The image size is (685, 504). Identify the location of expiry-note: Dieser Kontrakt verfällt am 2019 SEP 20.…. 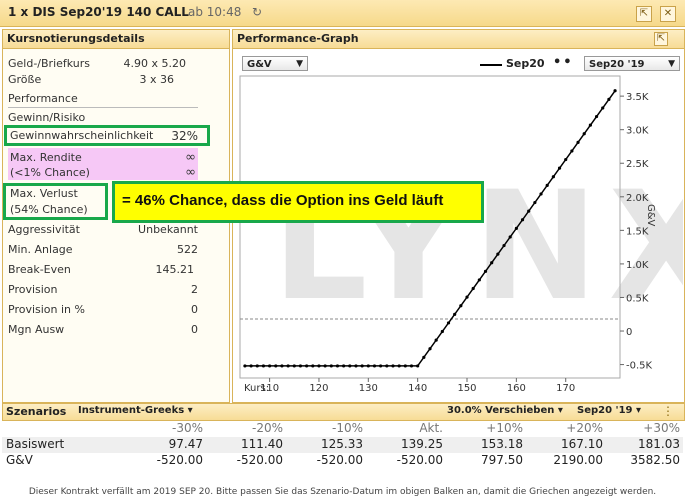
(342, 492).